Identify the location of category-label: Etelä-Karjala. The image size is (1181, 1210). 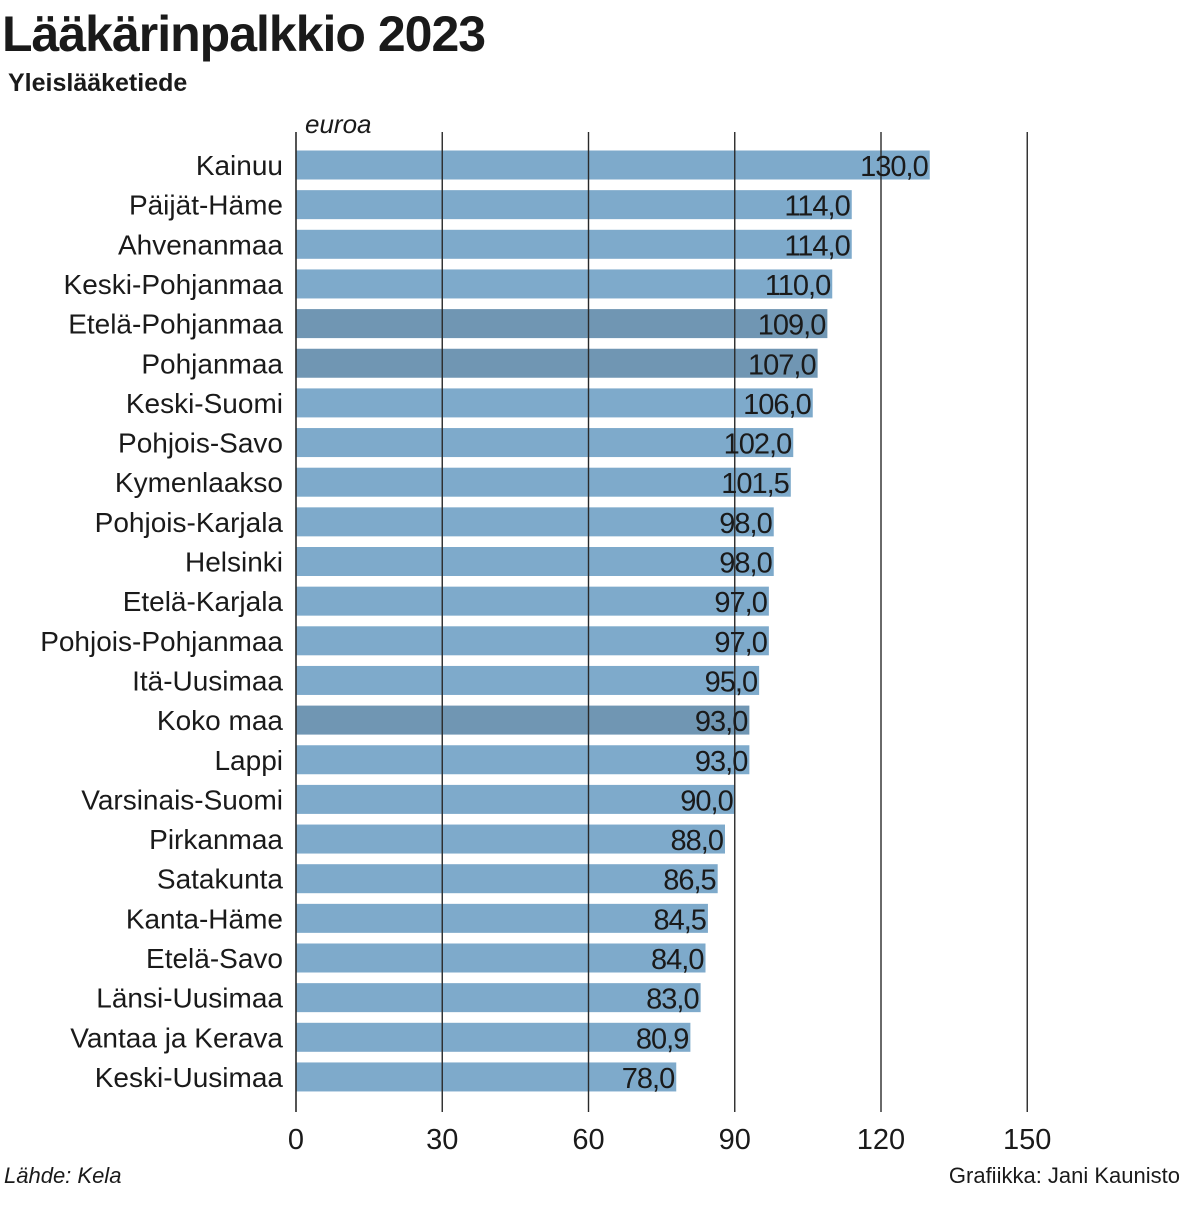
(203, 601).